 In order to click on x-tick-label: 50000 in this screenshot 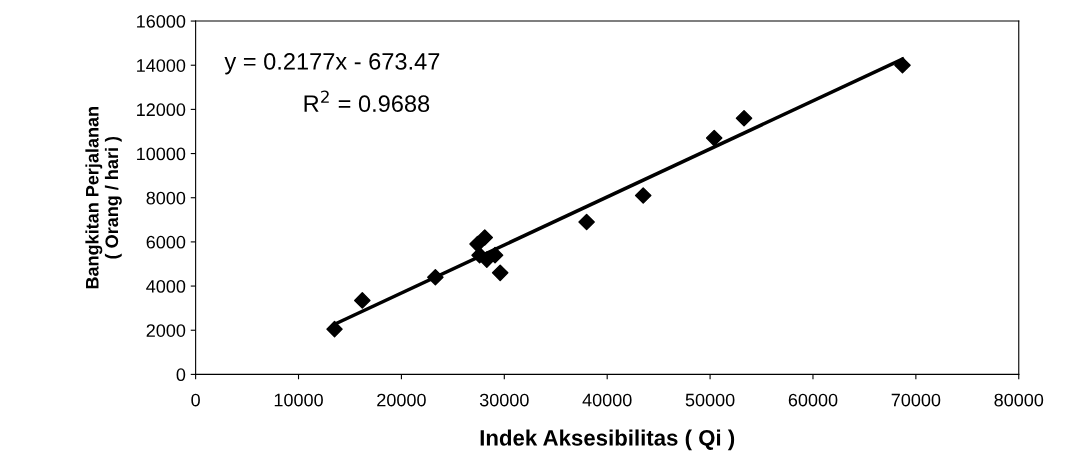, I will do `click(710, 400)`.